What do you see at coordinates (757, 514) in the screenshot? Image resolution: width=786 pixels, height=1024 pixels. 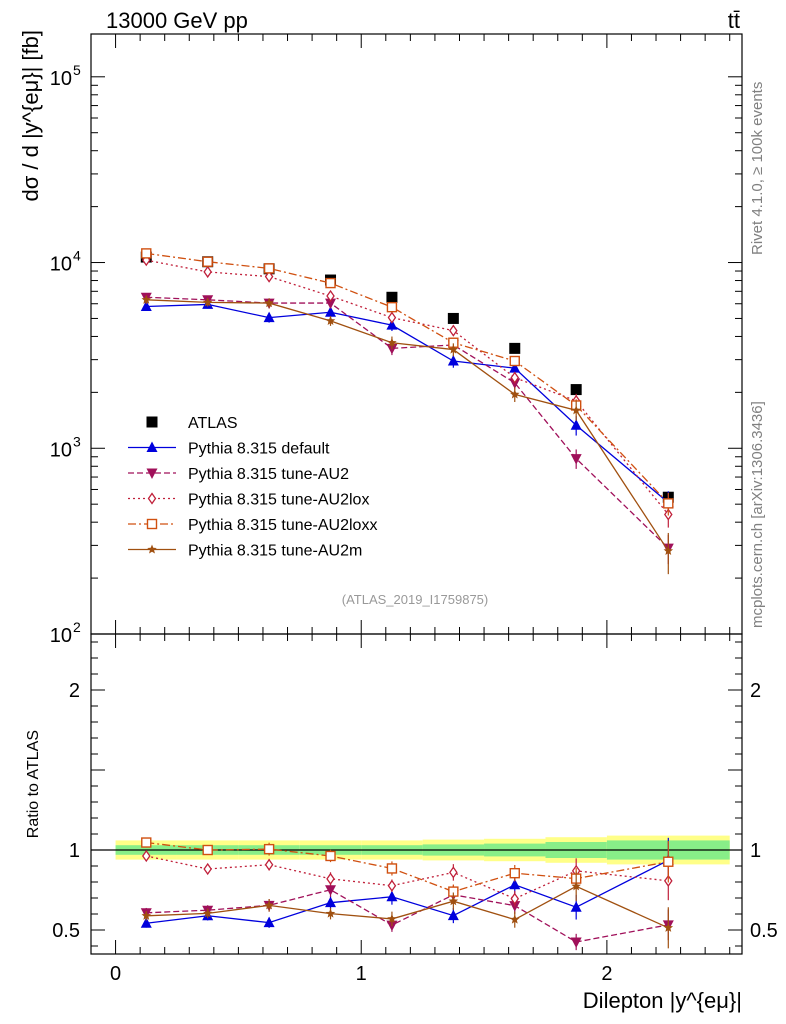 I see `mcplots-label: mcplots.cern.ch [arXiv:1306.3436]` at bounding box center [757, 514].